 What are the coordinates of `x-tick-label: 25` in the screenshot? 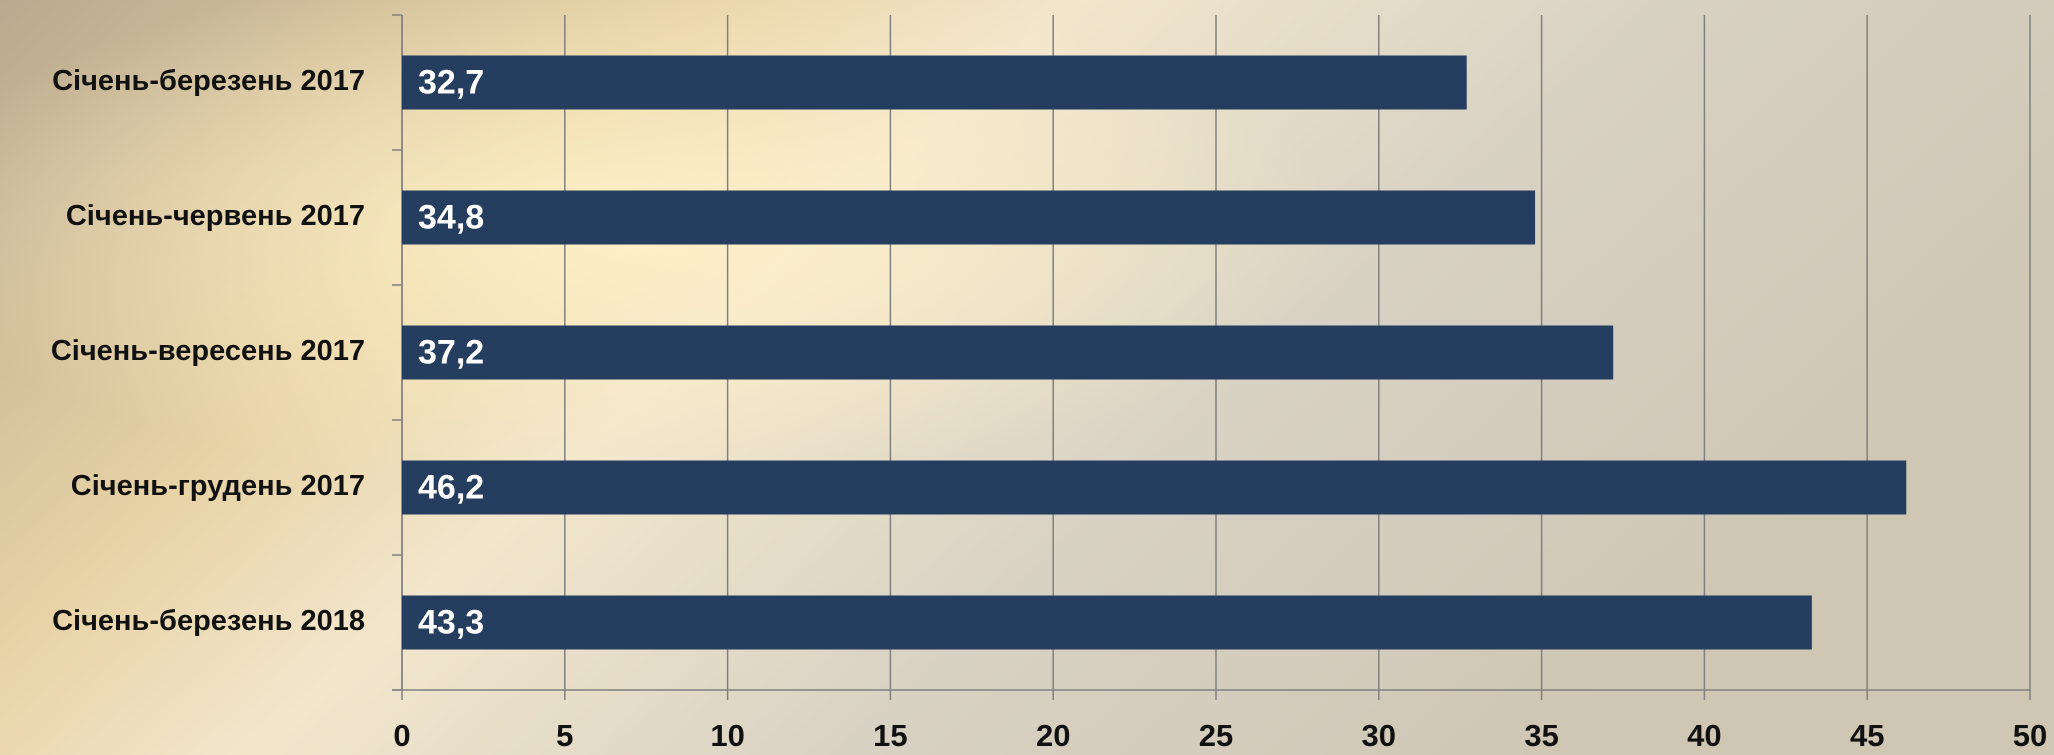 It's located at (1216, 735).